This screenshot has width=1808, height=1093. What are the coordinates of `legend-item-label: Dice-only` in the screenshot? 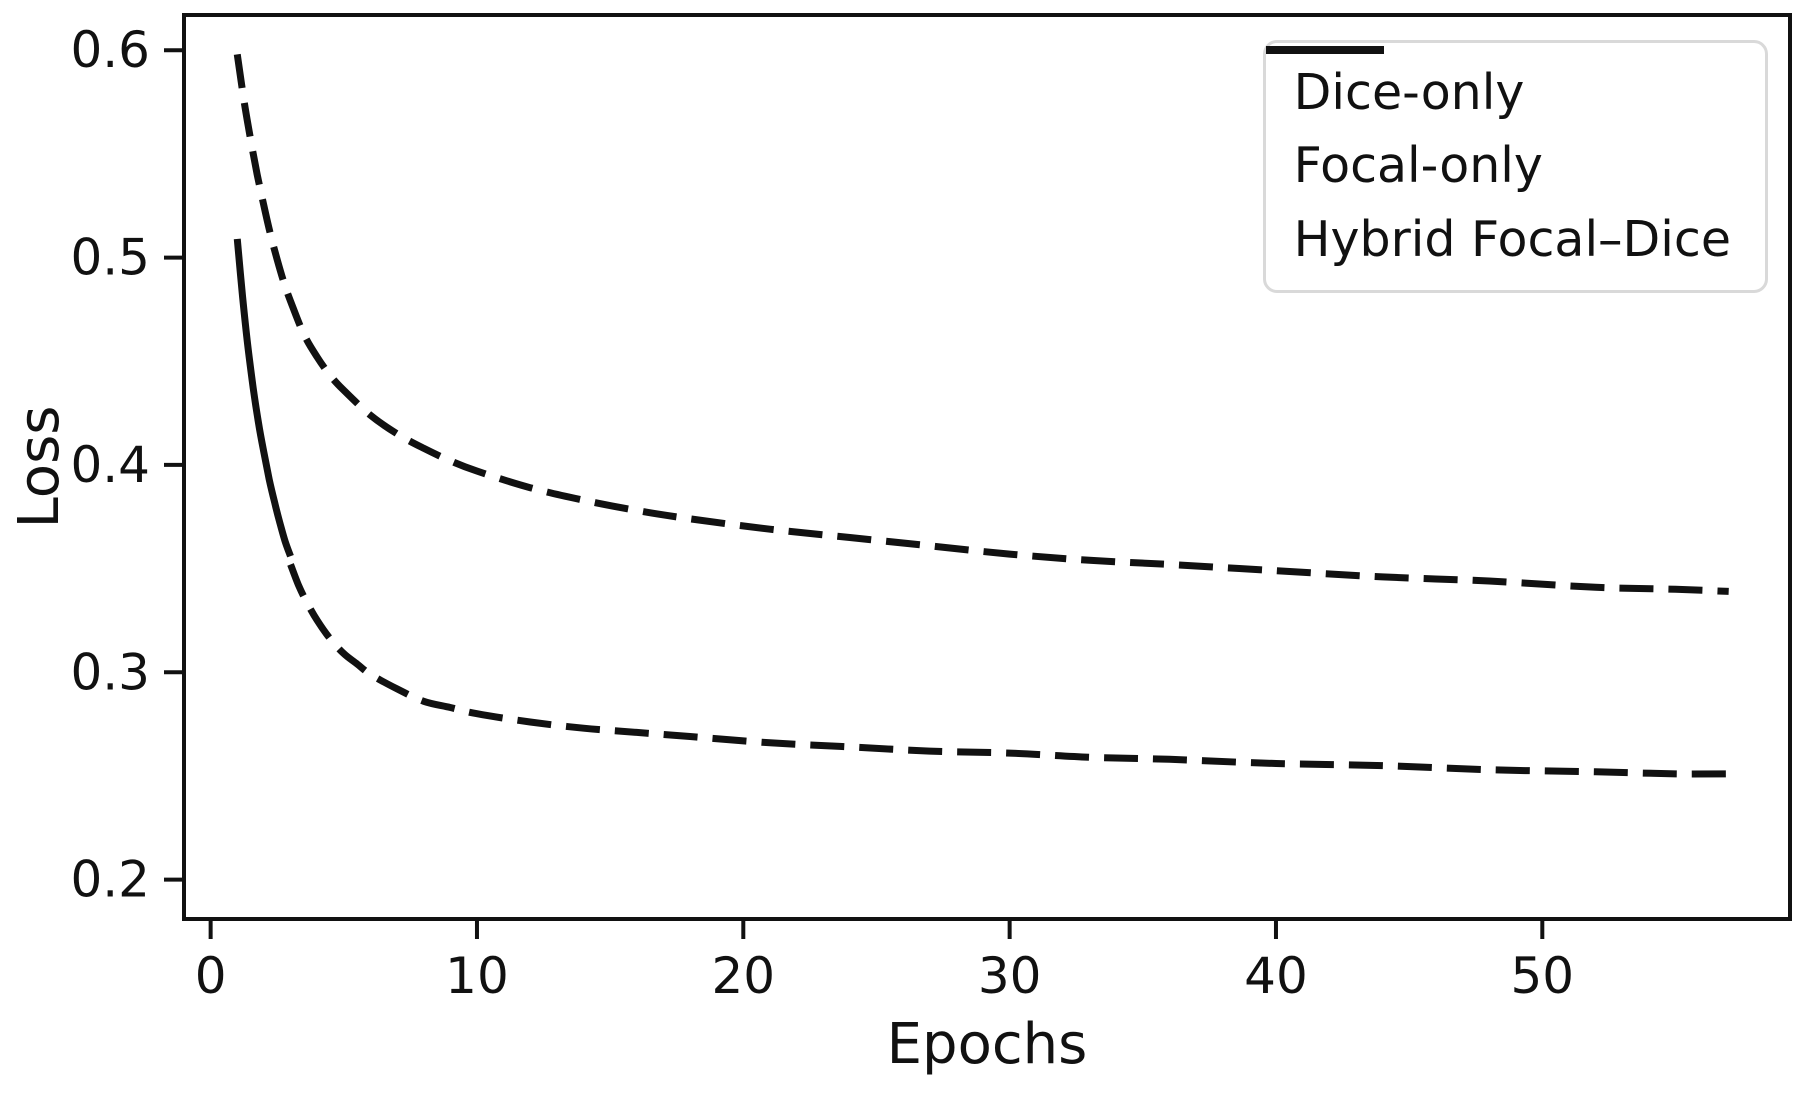 It's located at (1409, 92).